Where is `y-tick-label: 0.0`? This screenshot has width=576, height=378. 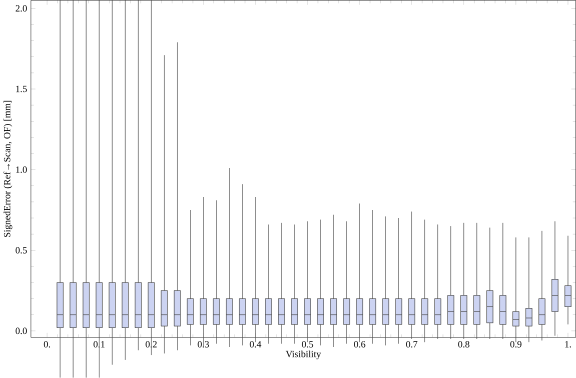 y-tick-label: 0.0 is located at coordinates (21, 331).